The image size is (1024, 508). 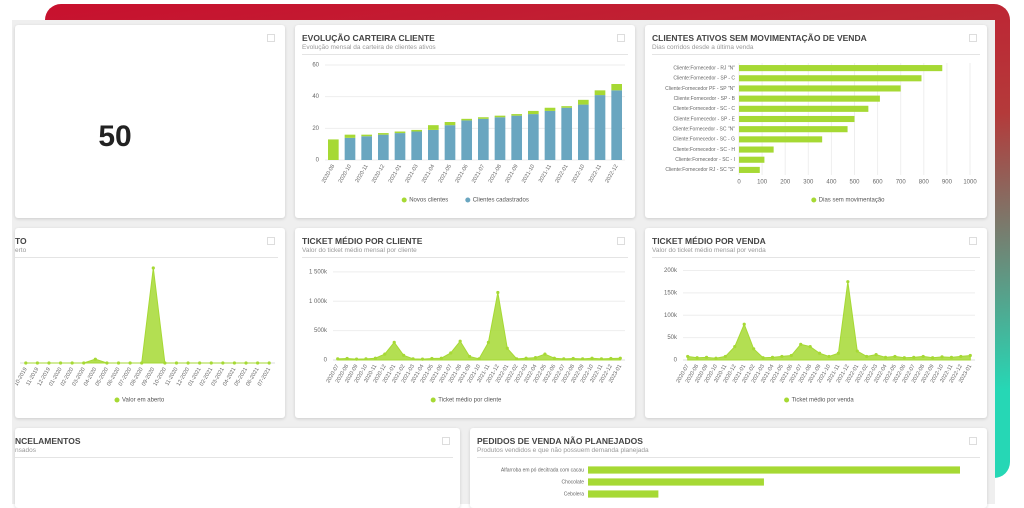 I want to click on x-tick-label: 2021-10, so click(x=528, y=174).